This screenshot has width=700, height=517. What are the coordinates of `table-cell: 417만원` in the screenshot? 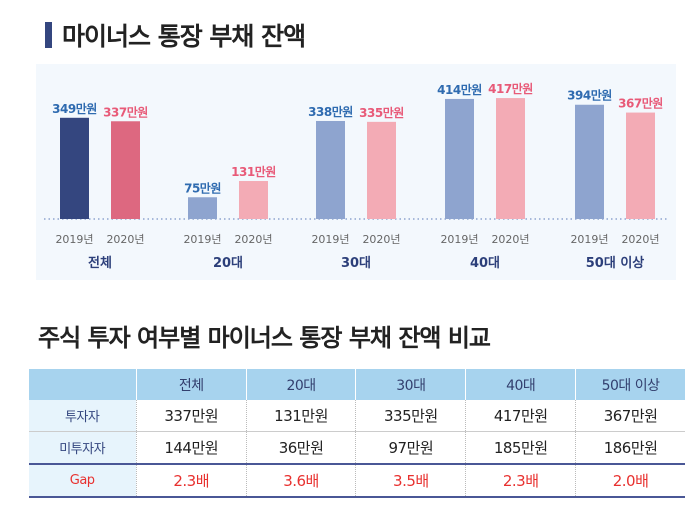 It's located at (520, 416).